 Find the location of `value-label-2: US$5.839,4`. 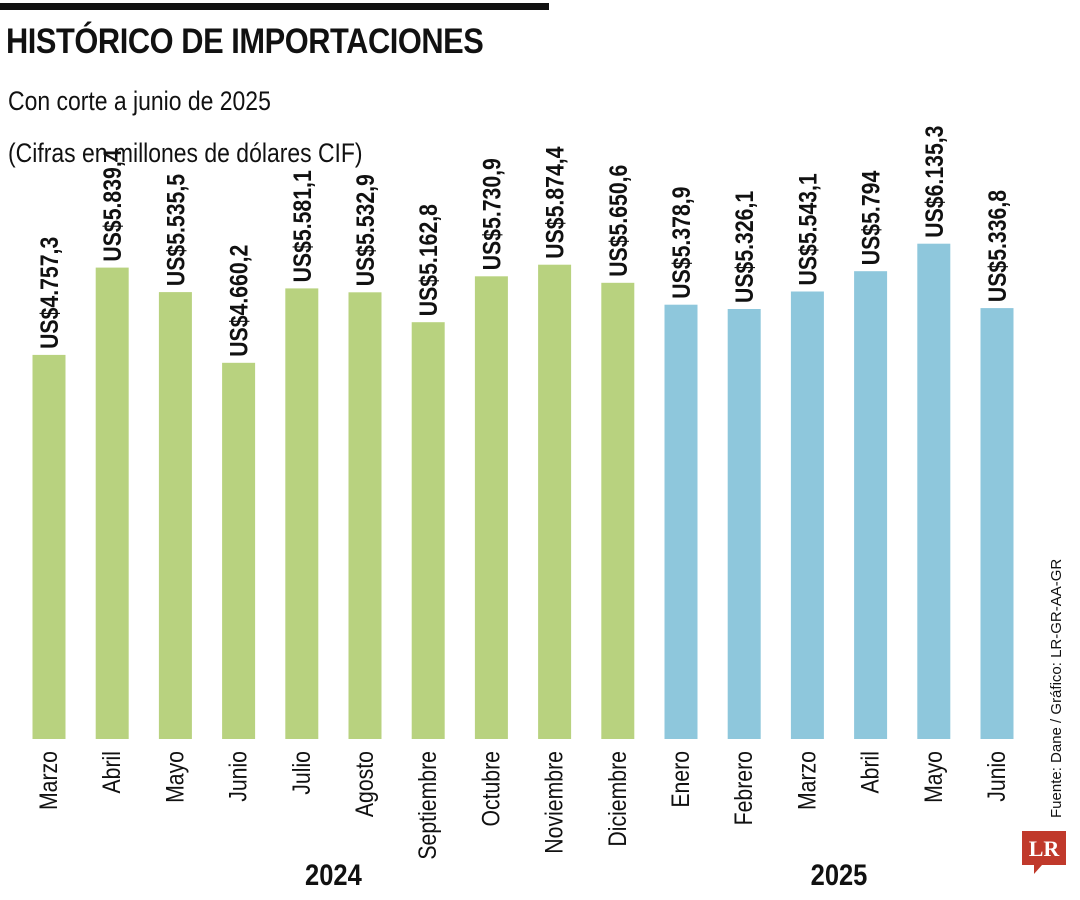

value-label-2: US$5.839,4 is located at coordinates (113, 205).